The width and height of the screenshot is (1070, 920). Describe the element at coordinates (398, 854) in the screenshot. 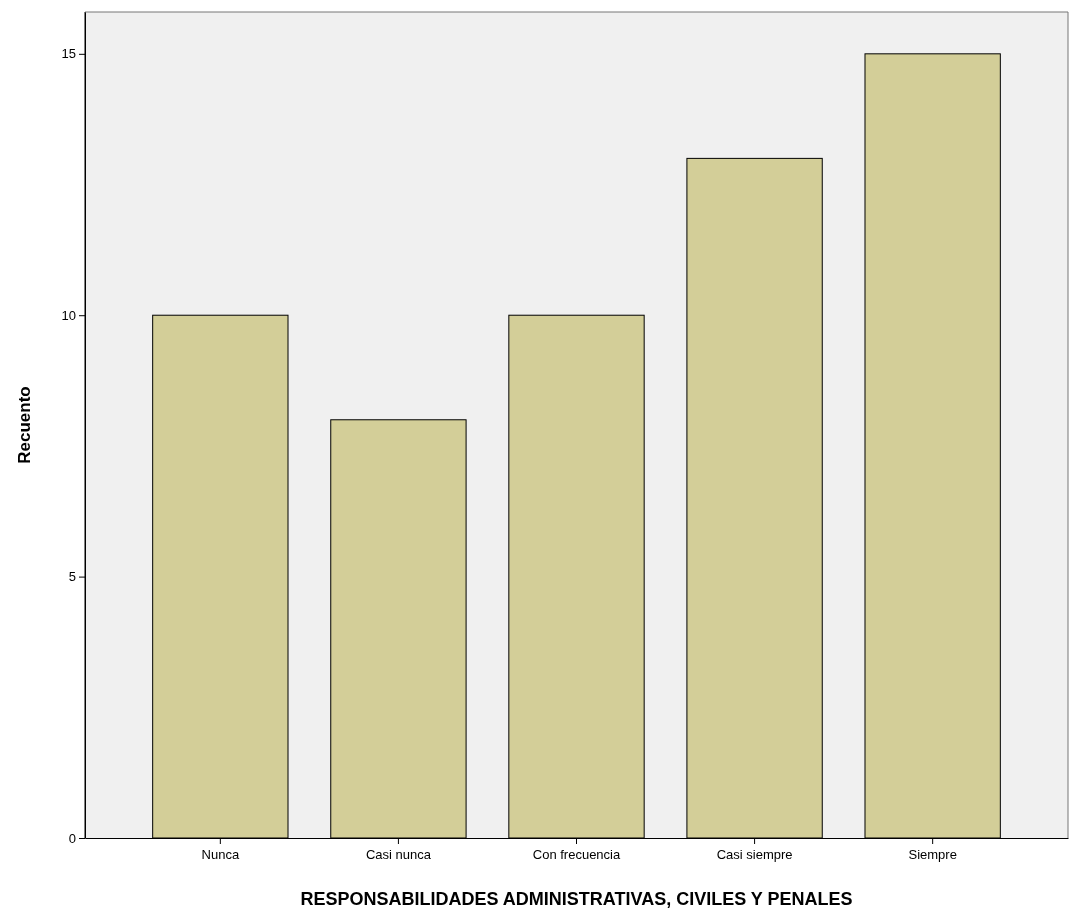

I see `x-tick-label: Casi nunca` at that location.